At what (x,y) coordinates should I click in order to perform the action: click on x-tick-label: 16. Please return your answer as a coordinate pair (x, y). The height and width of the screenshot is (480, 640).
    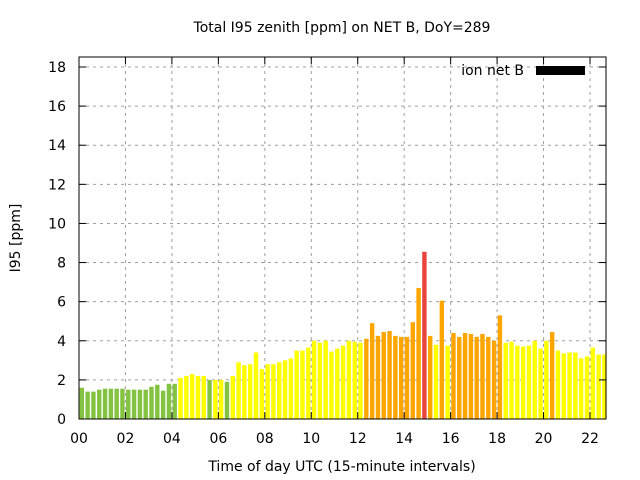
    Looking at the image, I should click on (451, 439).